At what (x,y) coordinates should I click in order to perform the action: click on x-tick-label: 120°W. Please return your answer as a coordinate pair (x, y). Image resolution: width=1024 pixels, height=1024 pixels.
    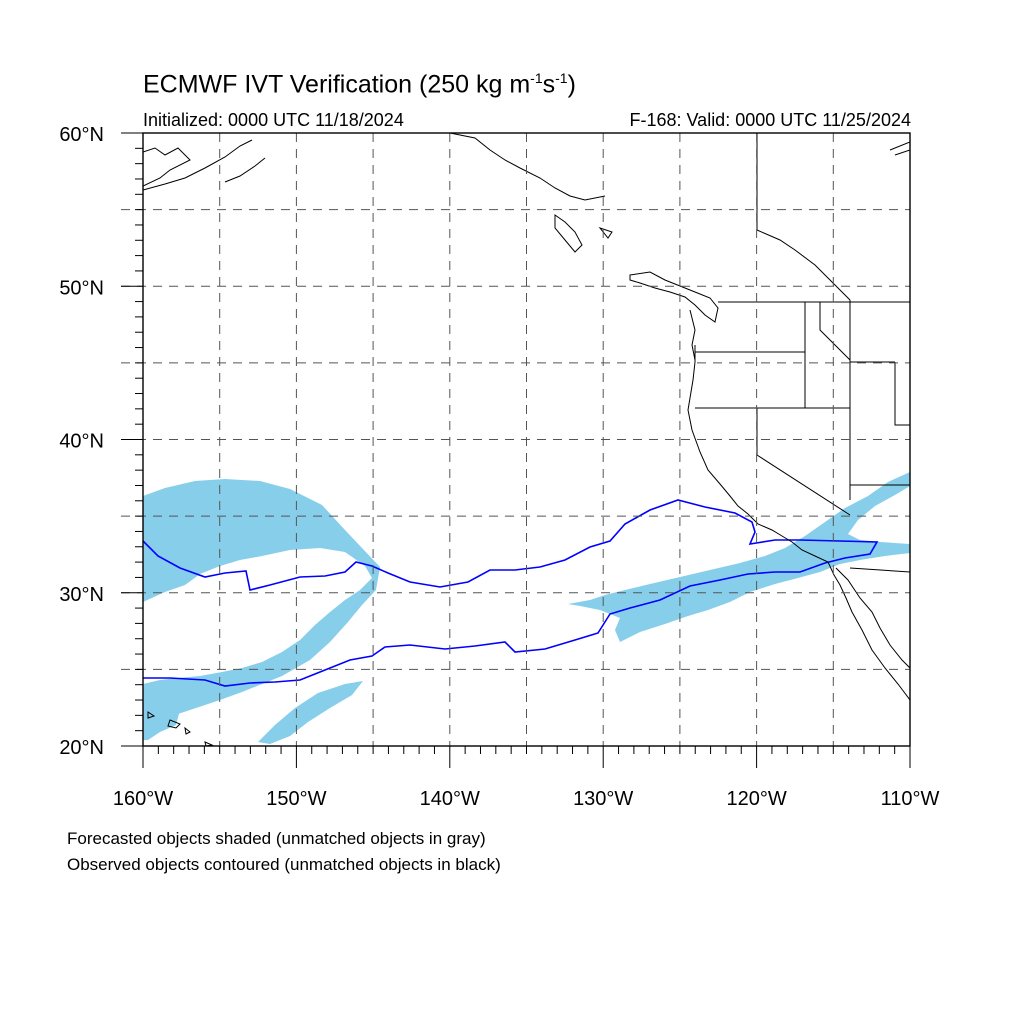
    Looking at the image, I should click on (756, 799).